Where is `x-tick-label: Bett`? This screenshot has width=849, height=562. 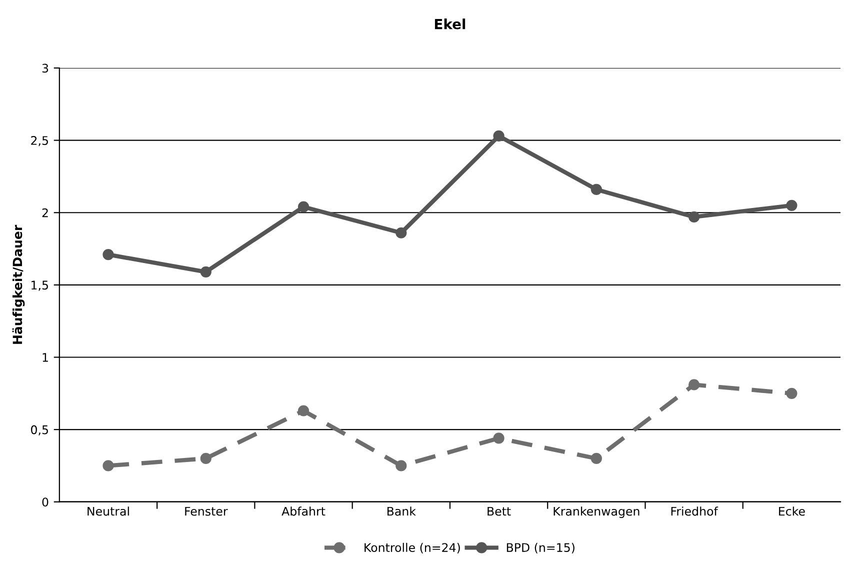
x-tick-label: Bett is located at coordinates (499, 511).